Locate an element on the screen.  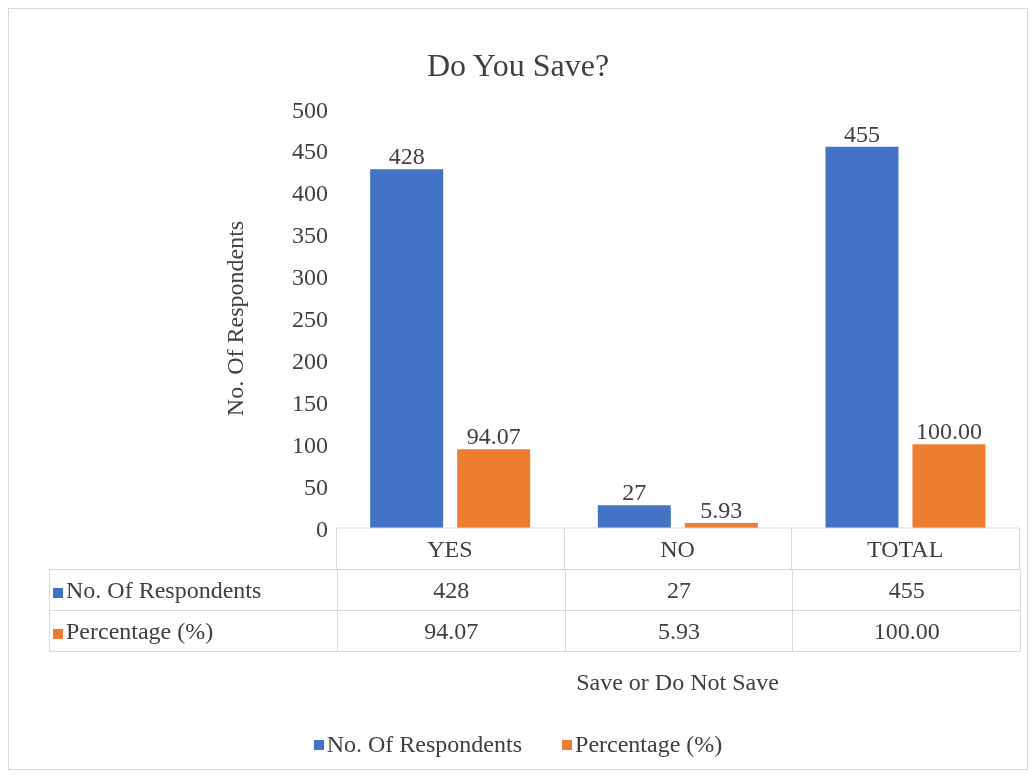
y-tick-label: 50 is located at coordinates (316, 486).